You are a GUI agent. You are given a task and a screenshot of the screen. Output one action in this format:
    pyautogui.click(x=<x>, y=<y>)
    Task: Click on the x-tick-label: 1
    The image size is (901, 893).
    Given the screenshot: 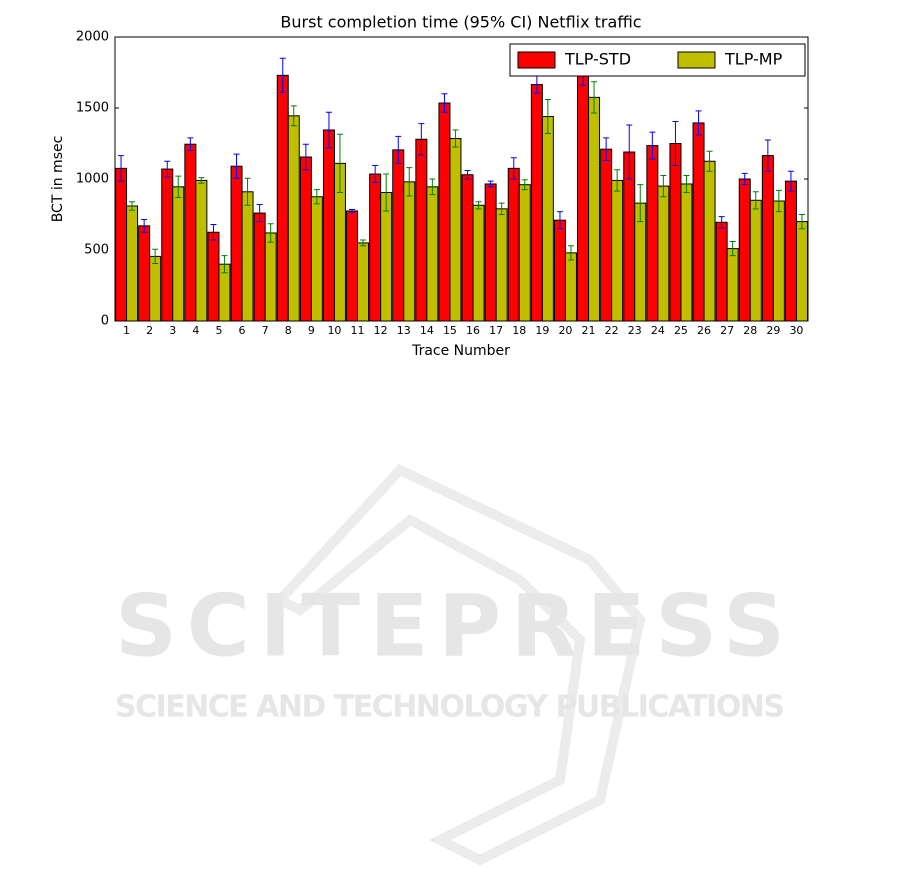 What is the action you would take?
    pyautogui.click(x=126, y=330)
    